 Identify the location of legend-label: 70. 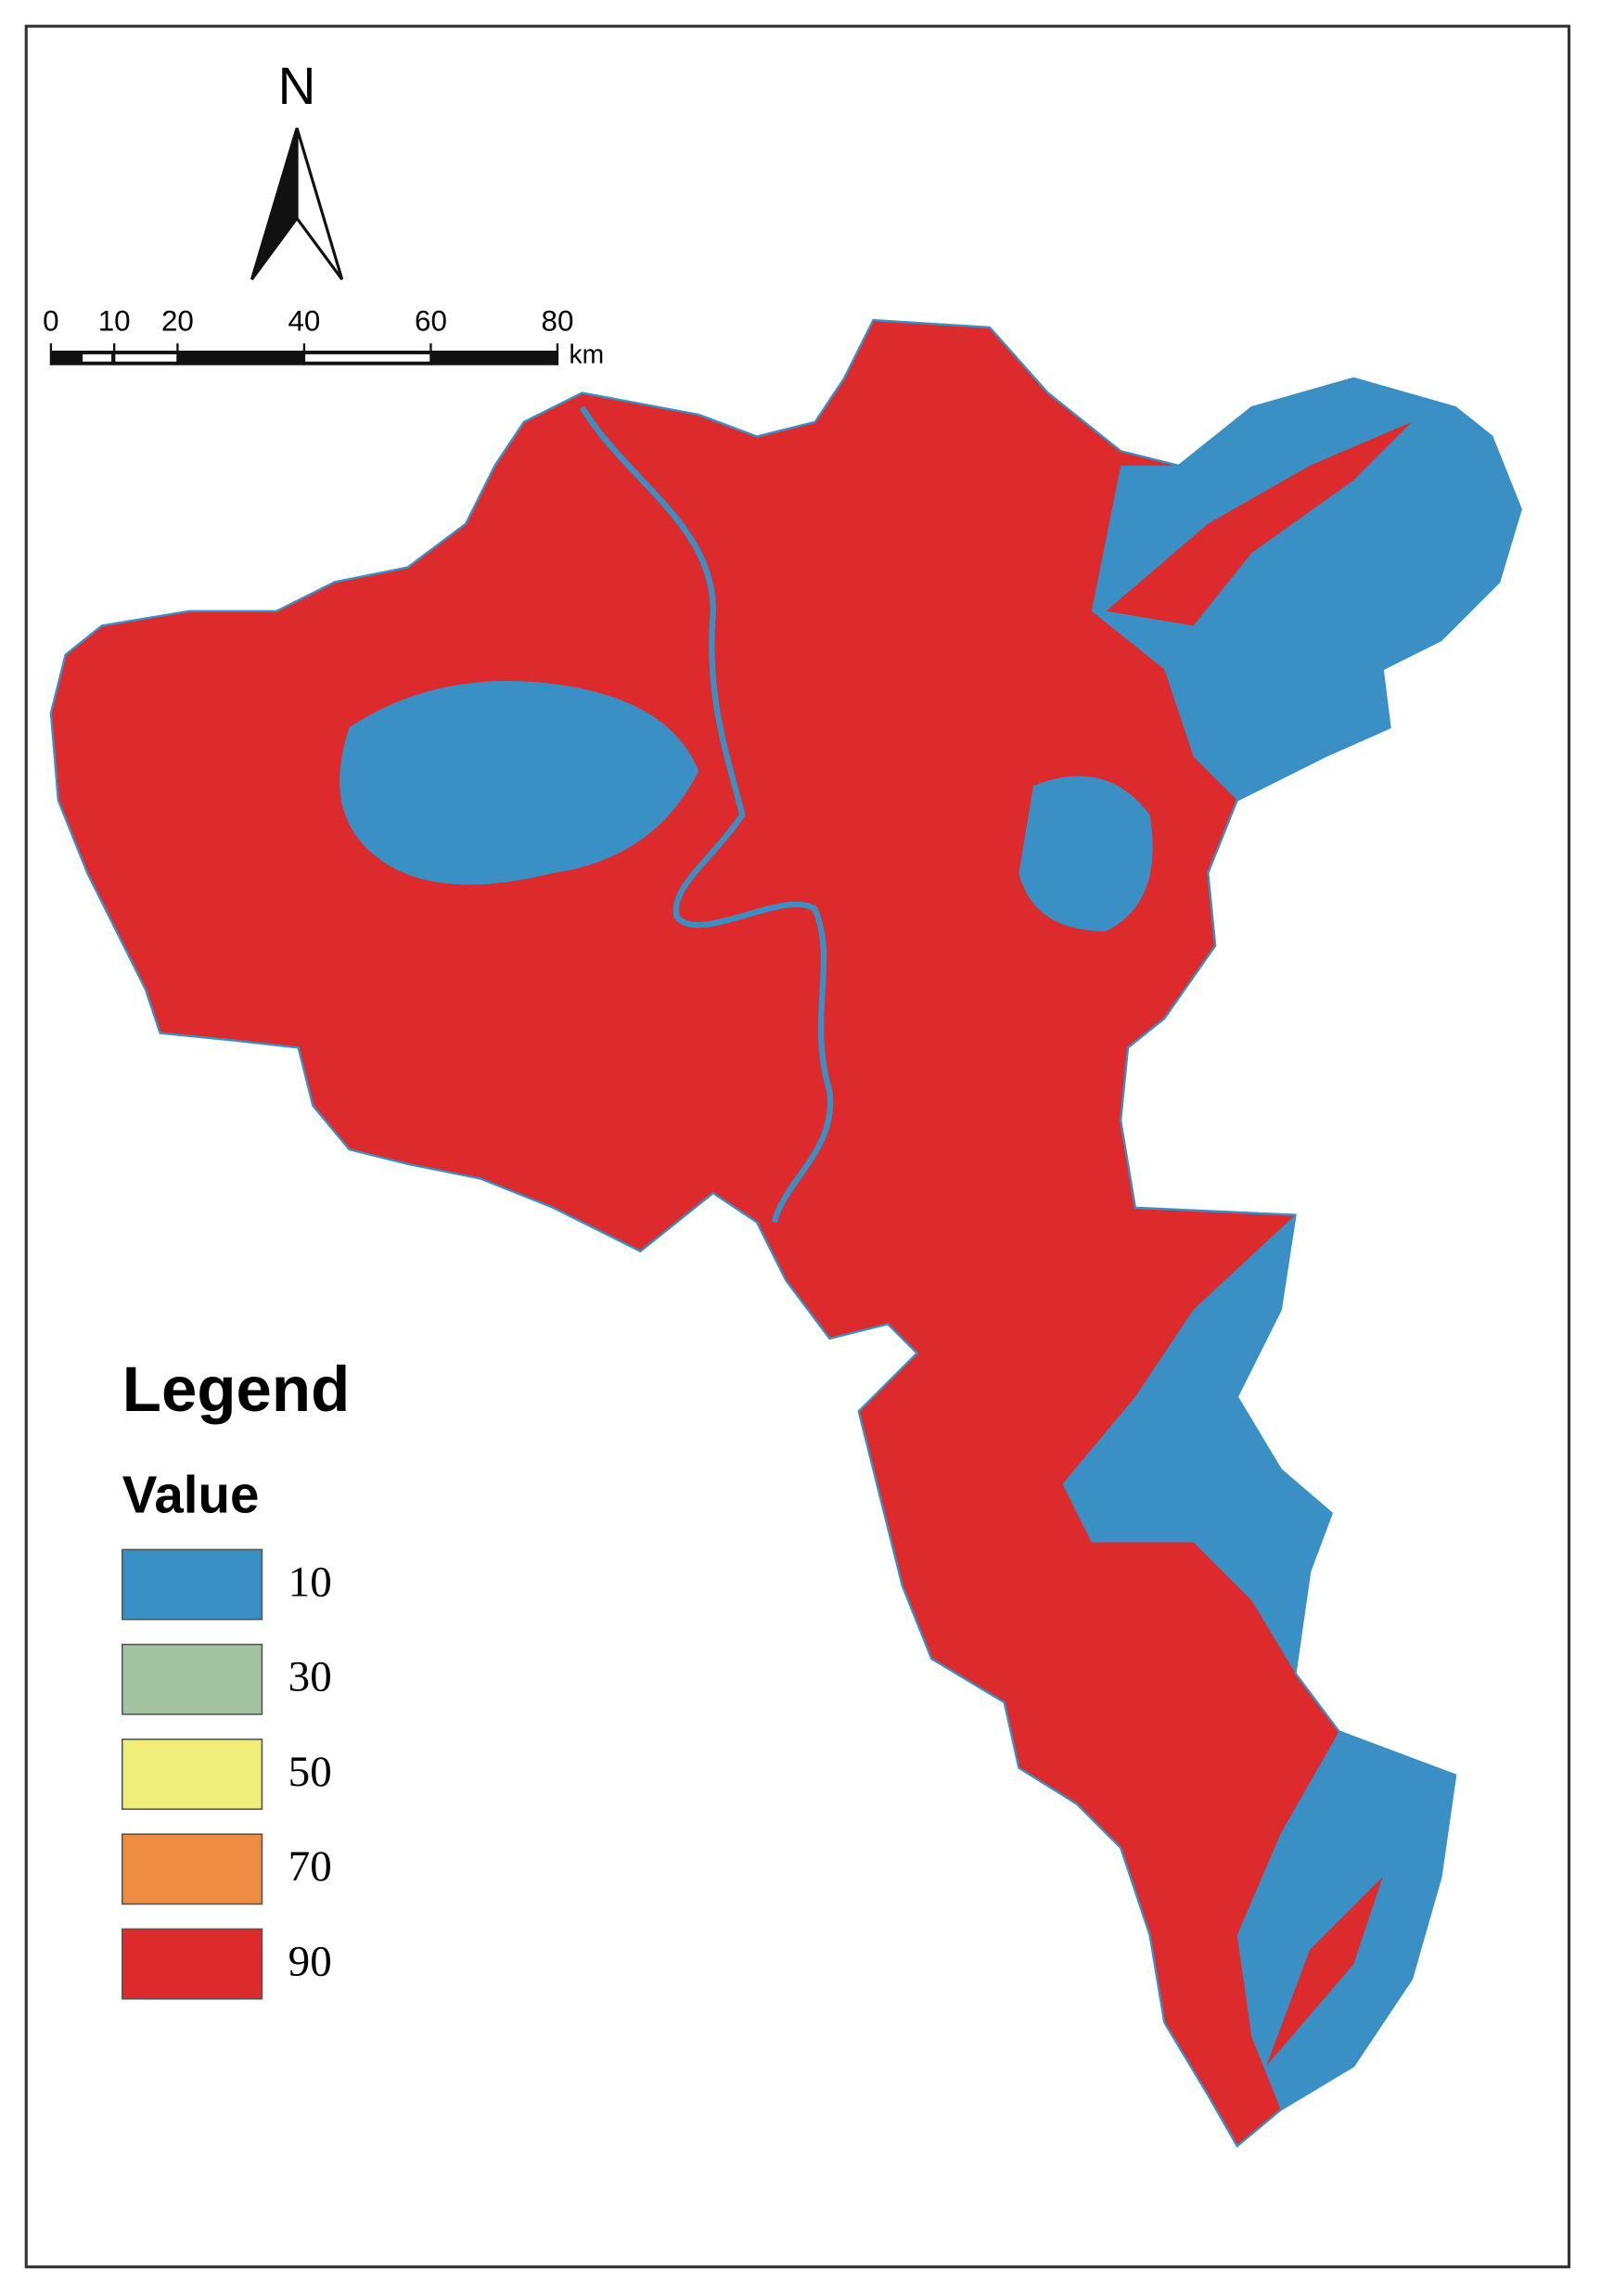
(310, 1866).